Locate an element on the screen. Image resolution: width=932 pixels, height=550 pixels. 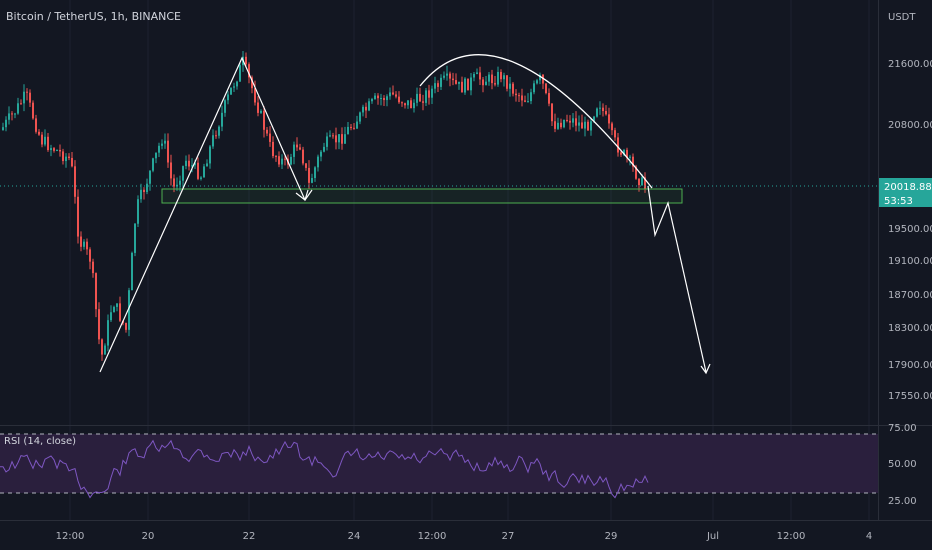
time-tick-label: 29 is located at coordinates (611, 536).